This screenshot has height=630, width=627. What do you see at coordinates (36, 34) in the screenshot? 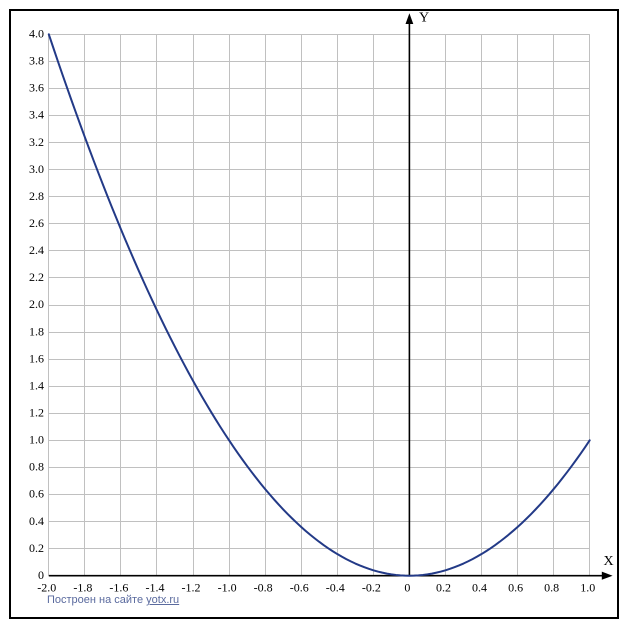
I see `svg-text: 4.0` at bounding box center [36, 34].